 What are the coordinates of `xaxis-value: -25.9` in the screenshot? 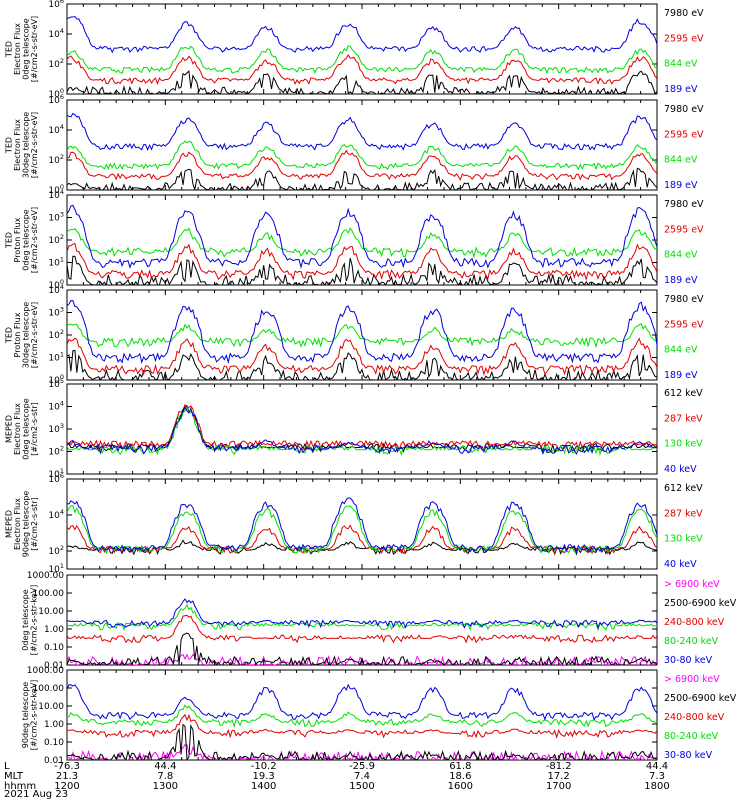 It's located at (362, 766).